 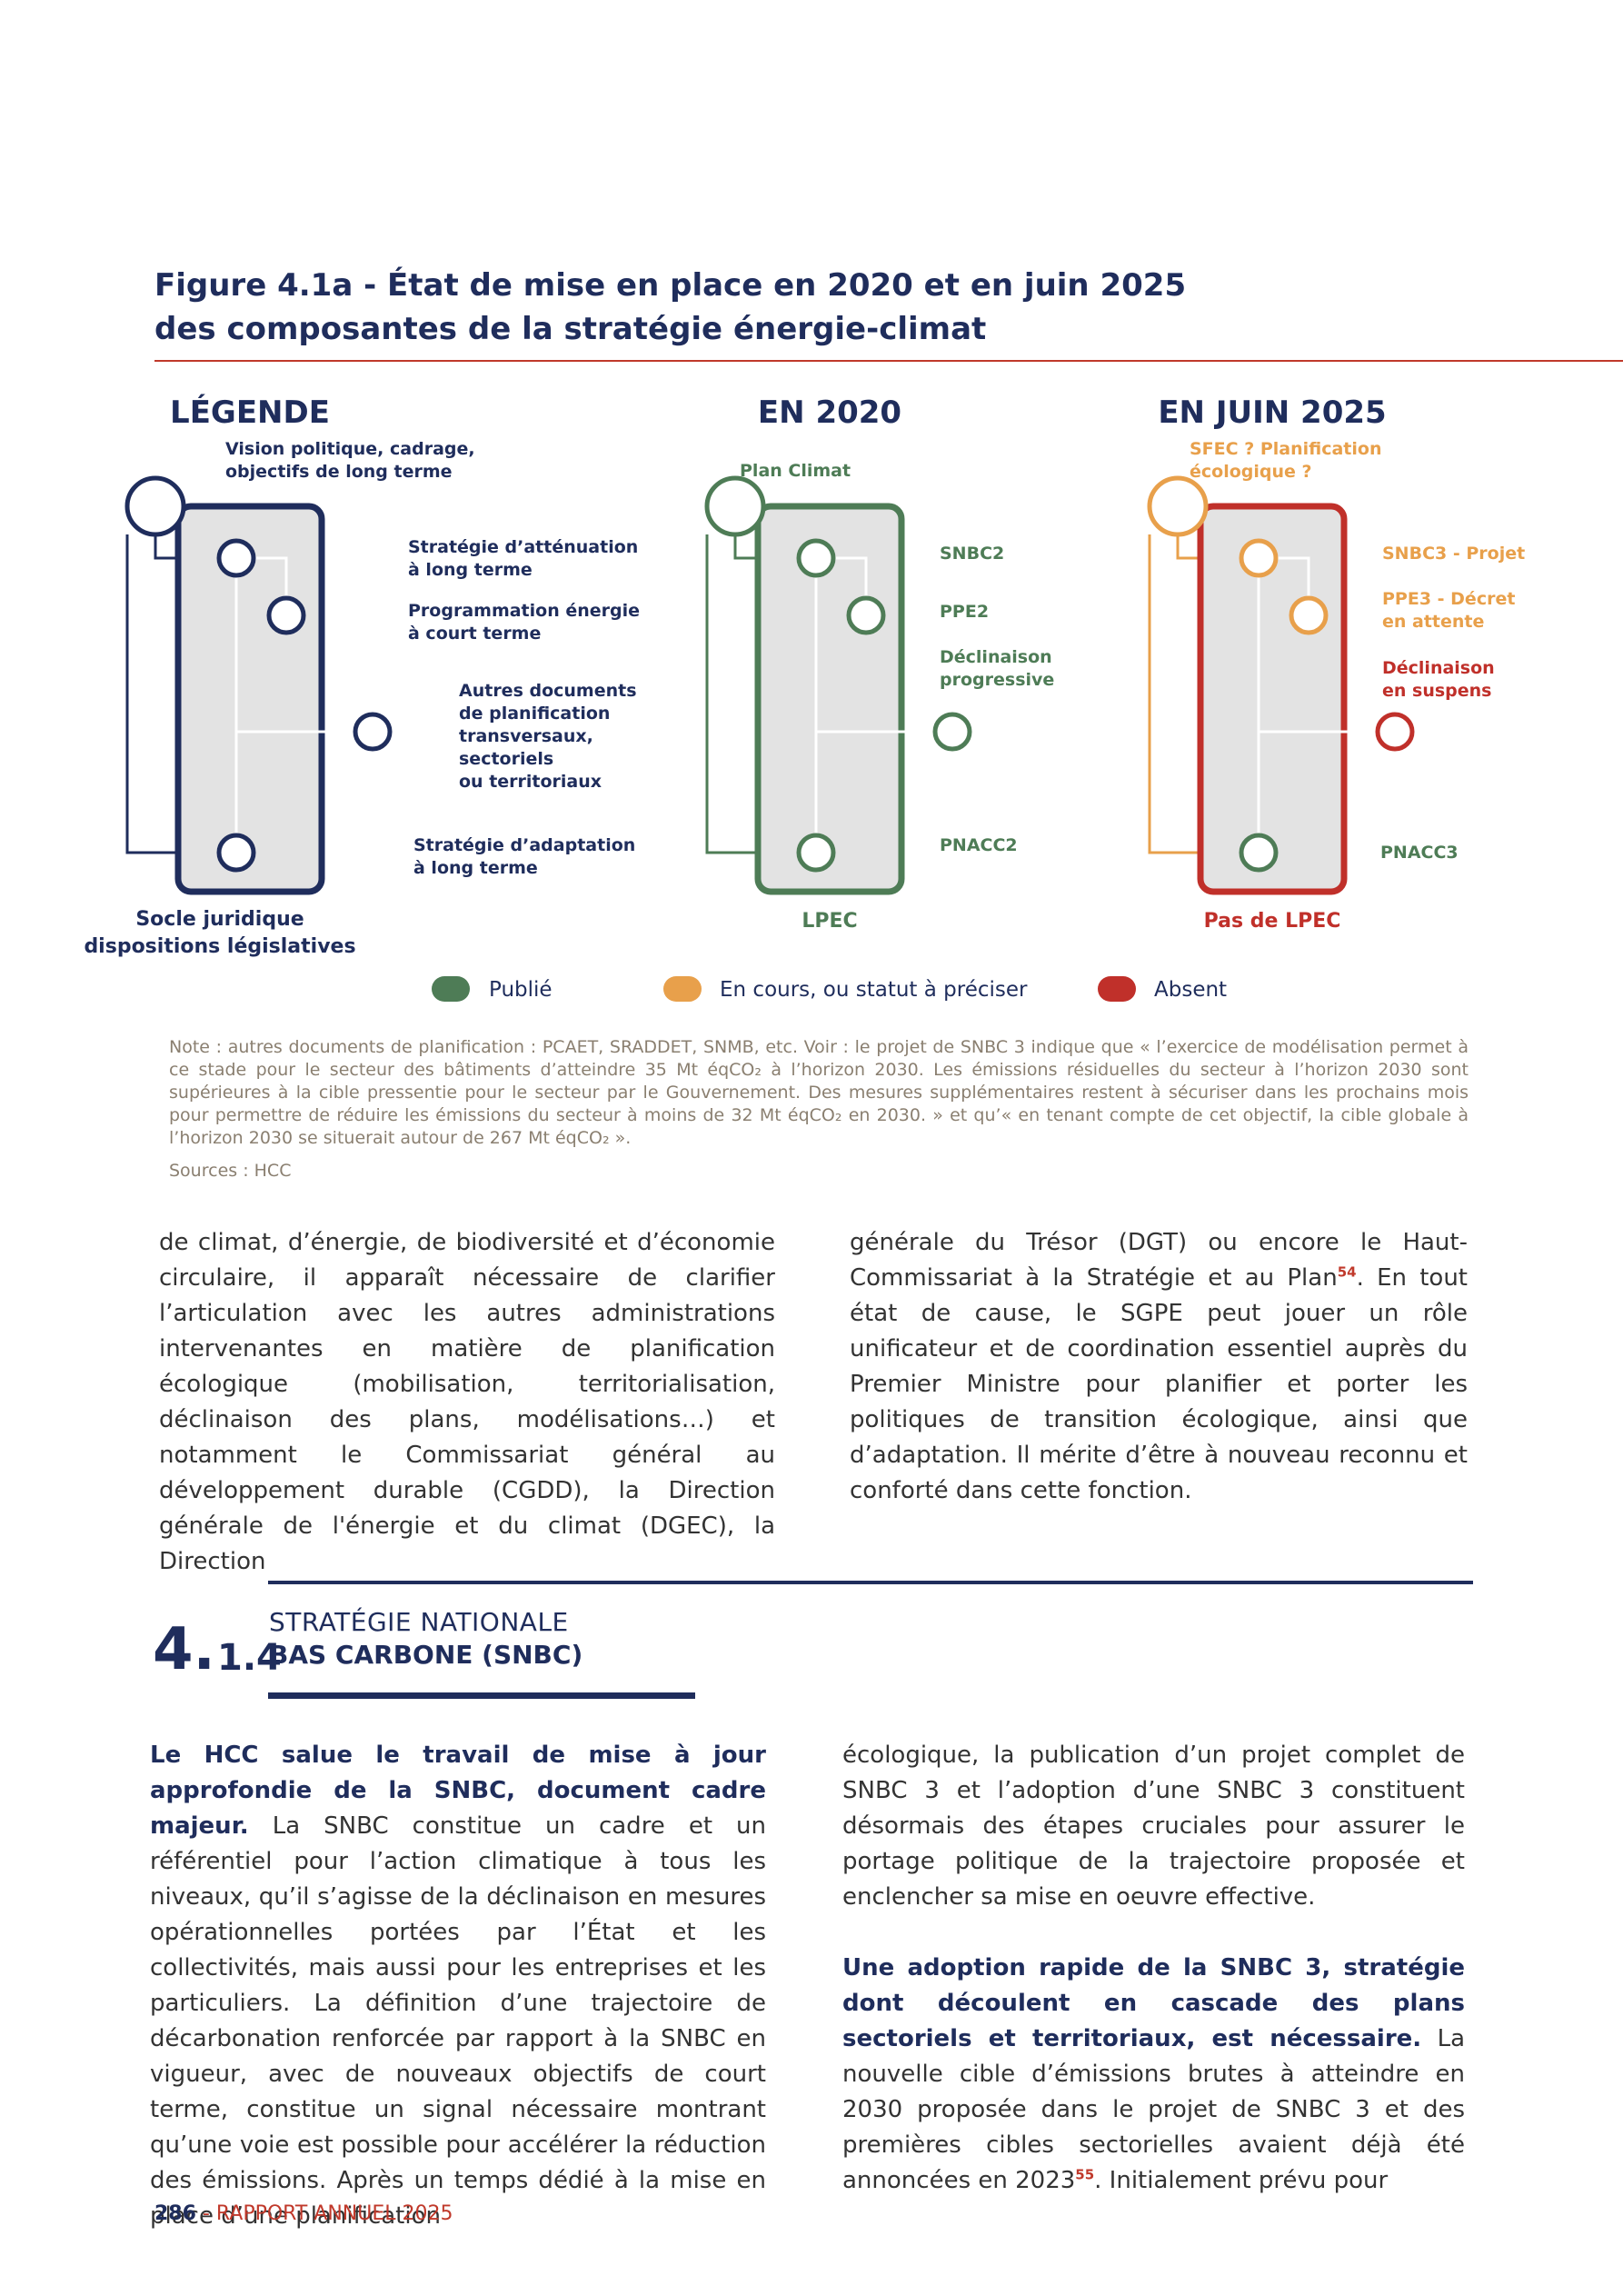 I want to click on attenuation-label-line: SNBC2, so click(x=972, y=554).